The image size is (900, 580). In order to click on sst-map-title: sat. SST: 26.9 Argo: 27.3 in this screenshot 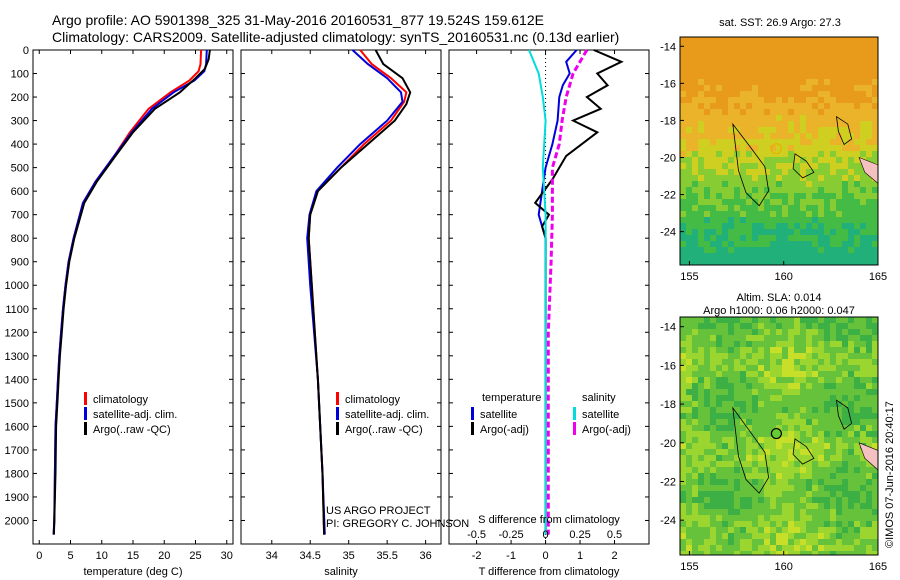, I will do `click(780, 23)`.